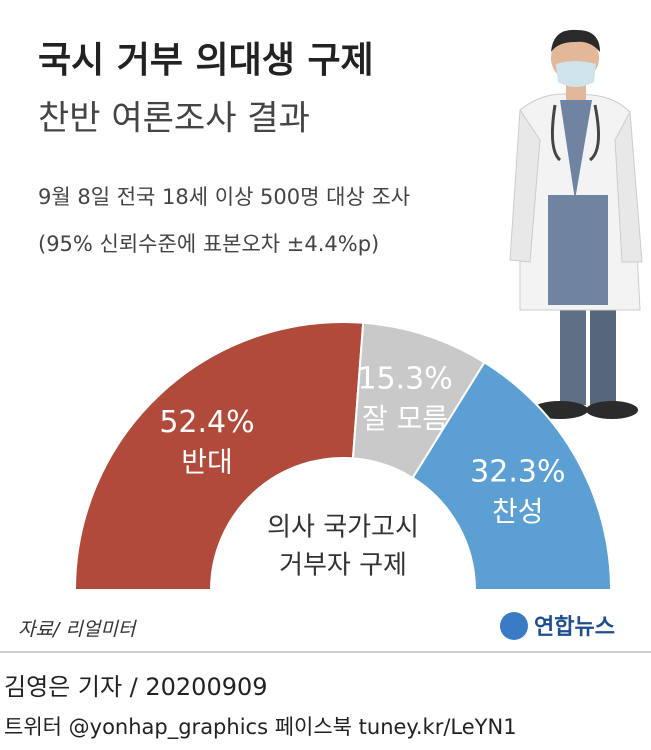  What do you see at coordinates (224, 197) in the screenshot?
I see `note: 9월 8일 전국 18세 이상 500명 대상 조사` at bounding box center [224, 197].